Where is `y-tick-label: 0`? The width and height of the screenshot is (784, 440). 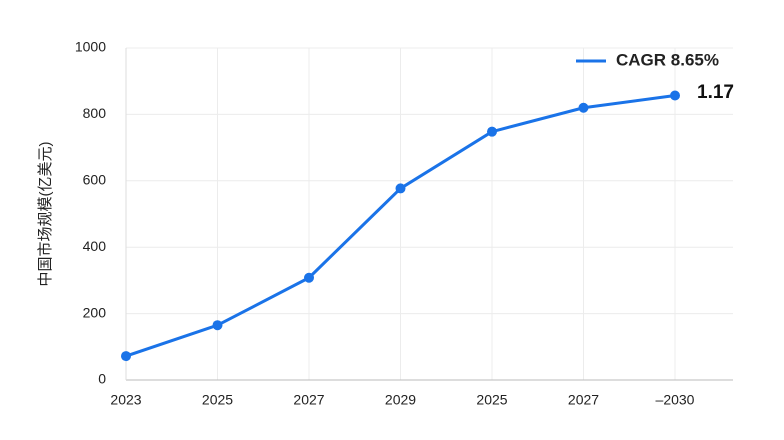
y-tick-label: 0 is located at coordinates (102, 379).